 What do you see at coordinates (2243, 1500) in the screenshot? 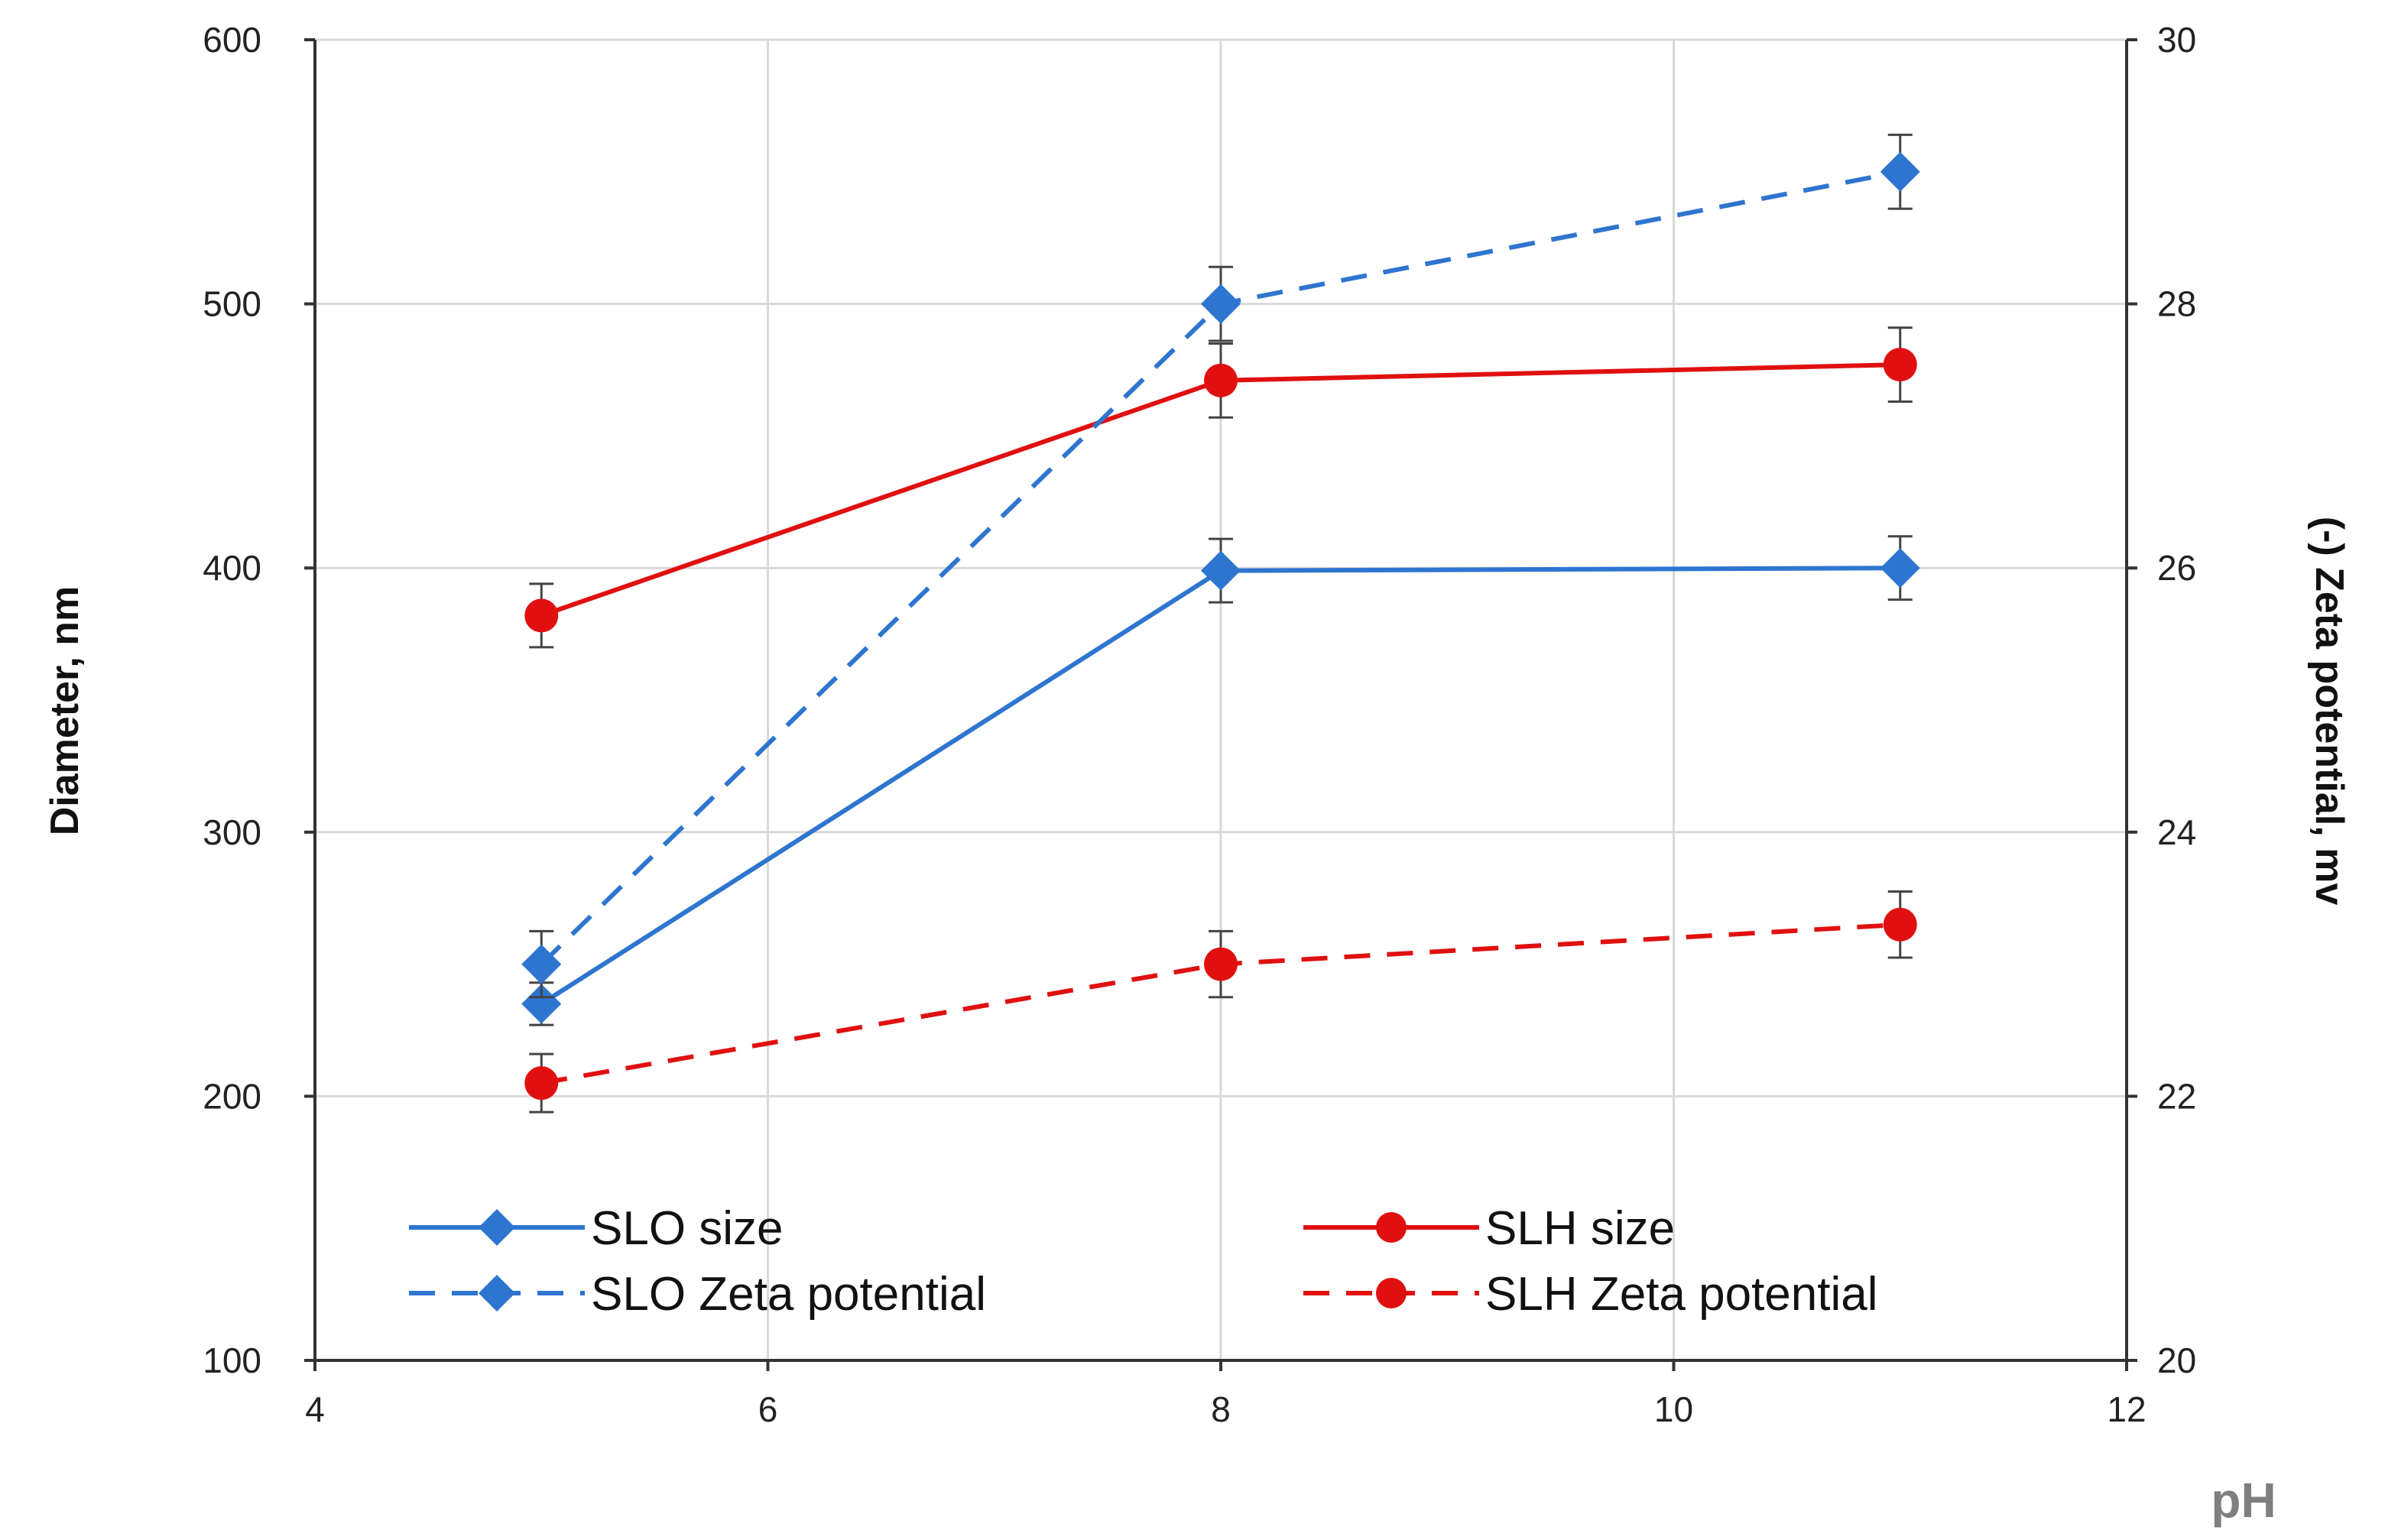
I see `x-axis-title: pH` at bounding box center [2243, 1500].